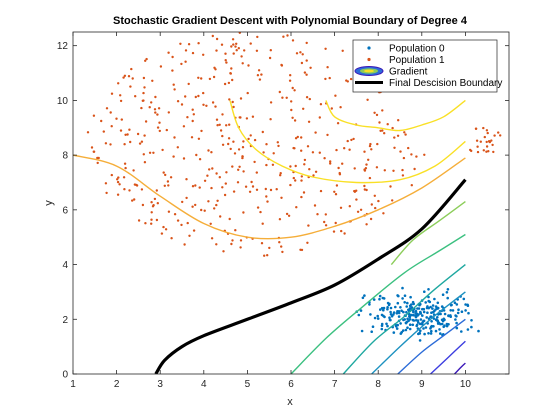 The image size is (560, 420). What do you see at coordinates (347, 142) in the screenshot?
I see `gradient-contour-line` at bounding box center [347, 142].